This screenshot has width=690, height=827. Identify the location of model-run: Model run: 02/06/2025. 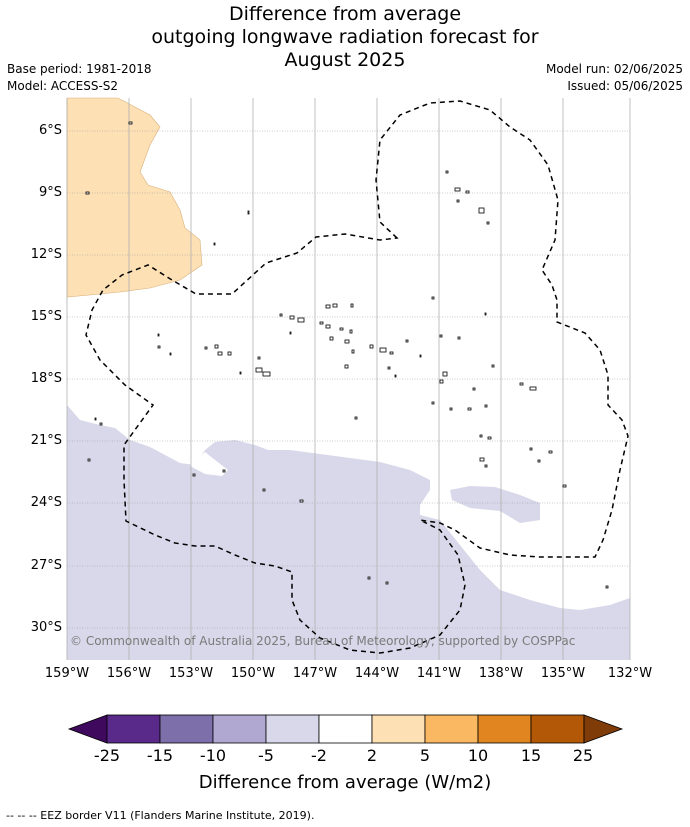
(614, 69).